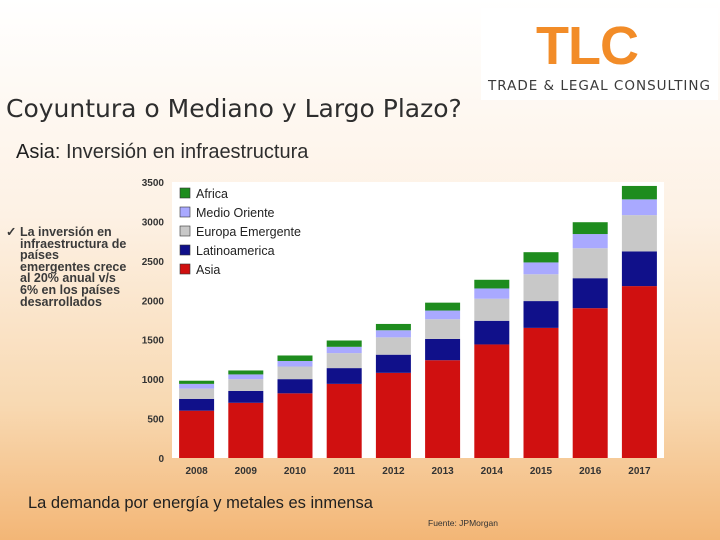 Image resolution: width=720 pixels, height=540 pixels. Describe the element at coordinates (246, 471) in the screenshot. I see `x-tick-label: 2009` at that location.